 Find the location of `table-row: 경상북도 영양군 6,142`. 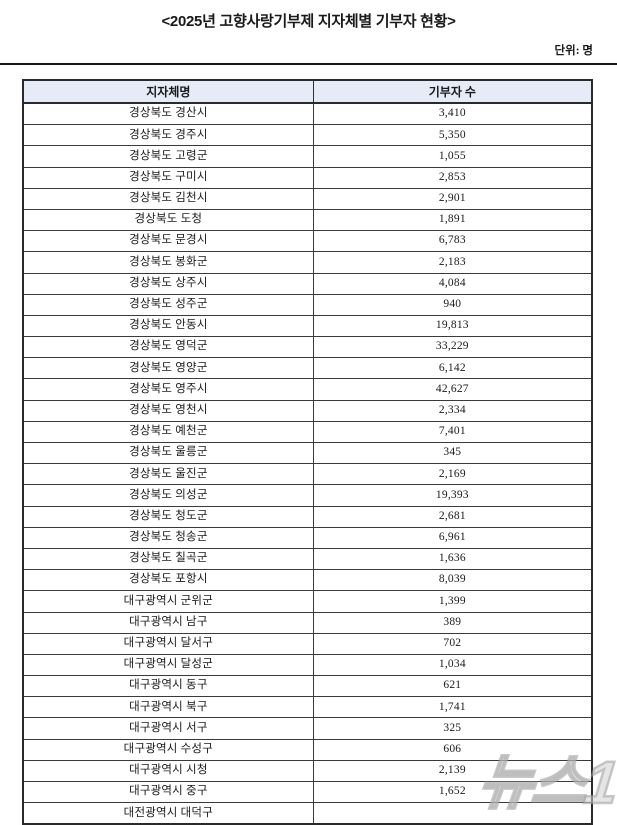

table-row: 경상북도 영양군 6,142 is located at coordinates (307, 368).